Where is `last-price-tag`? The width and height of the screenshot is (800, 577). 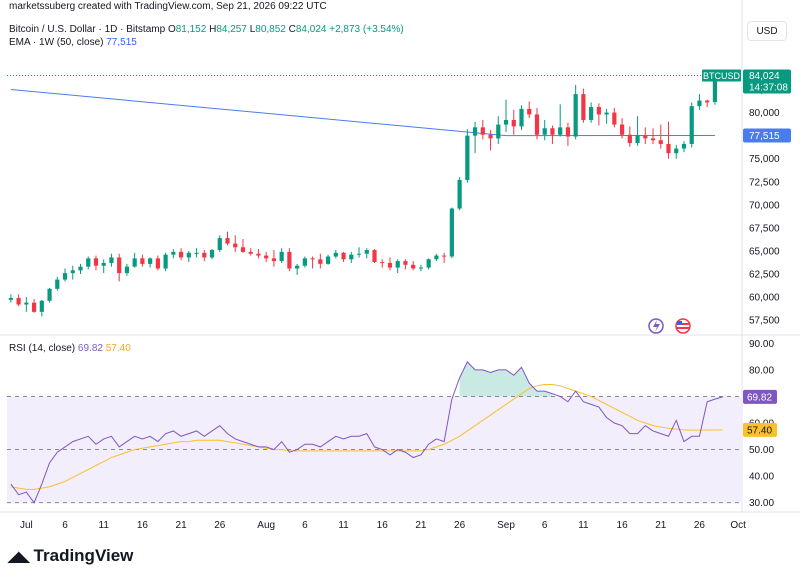 last-price-tag is located at coordinates (767, 81).